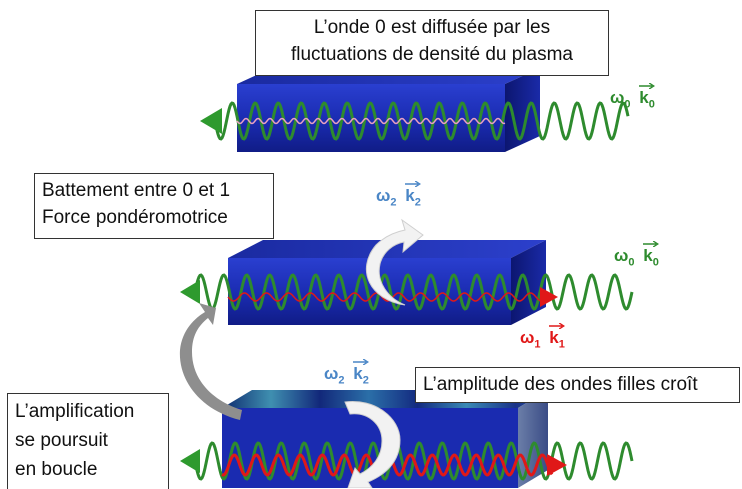 The height and width of the screenshot is (489, 742). I want to click on curved-arrow-middle, so click(395, 262).